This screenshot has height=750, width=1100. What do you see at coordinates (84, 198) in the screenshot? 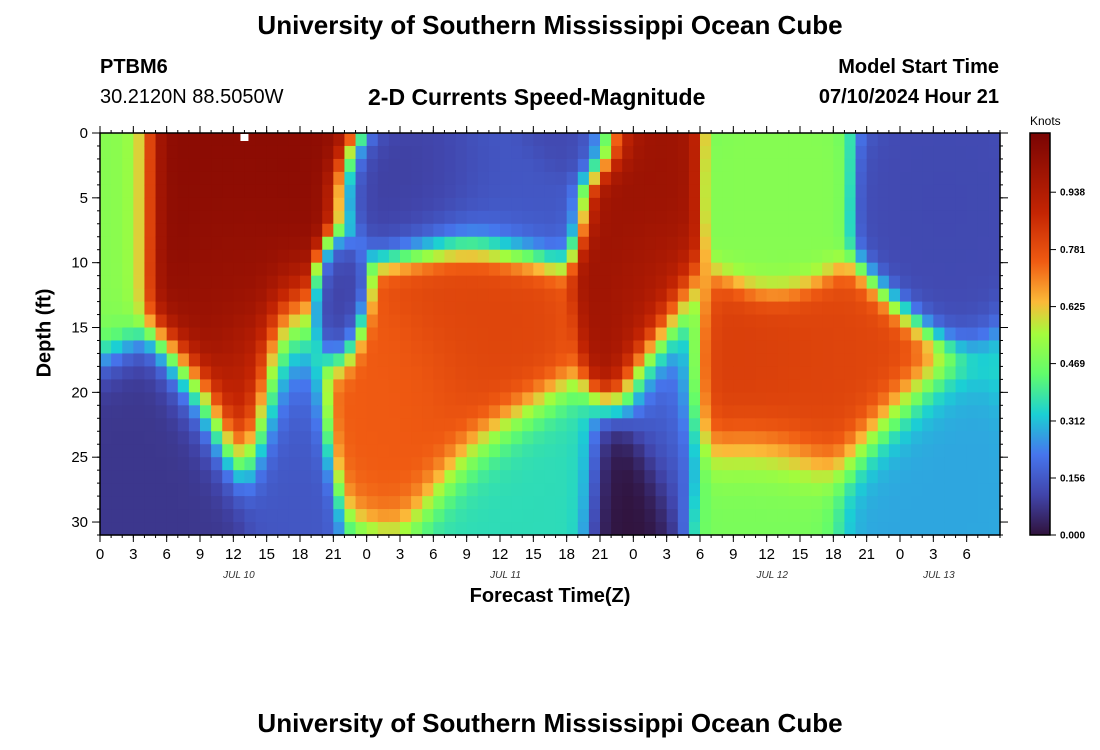
I see `y-tick-label: 5` at bounding box center [84, 198].